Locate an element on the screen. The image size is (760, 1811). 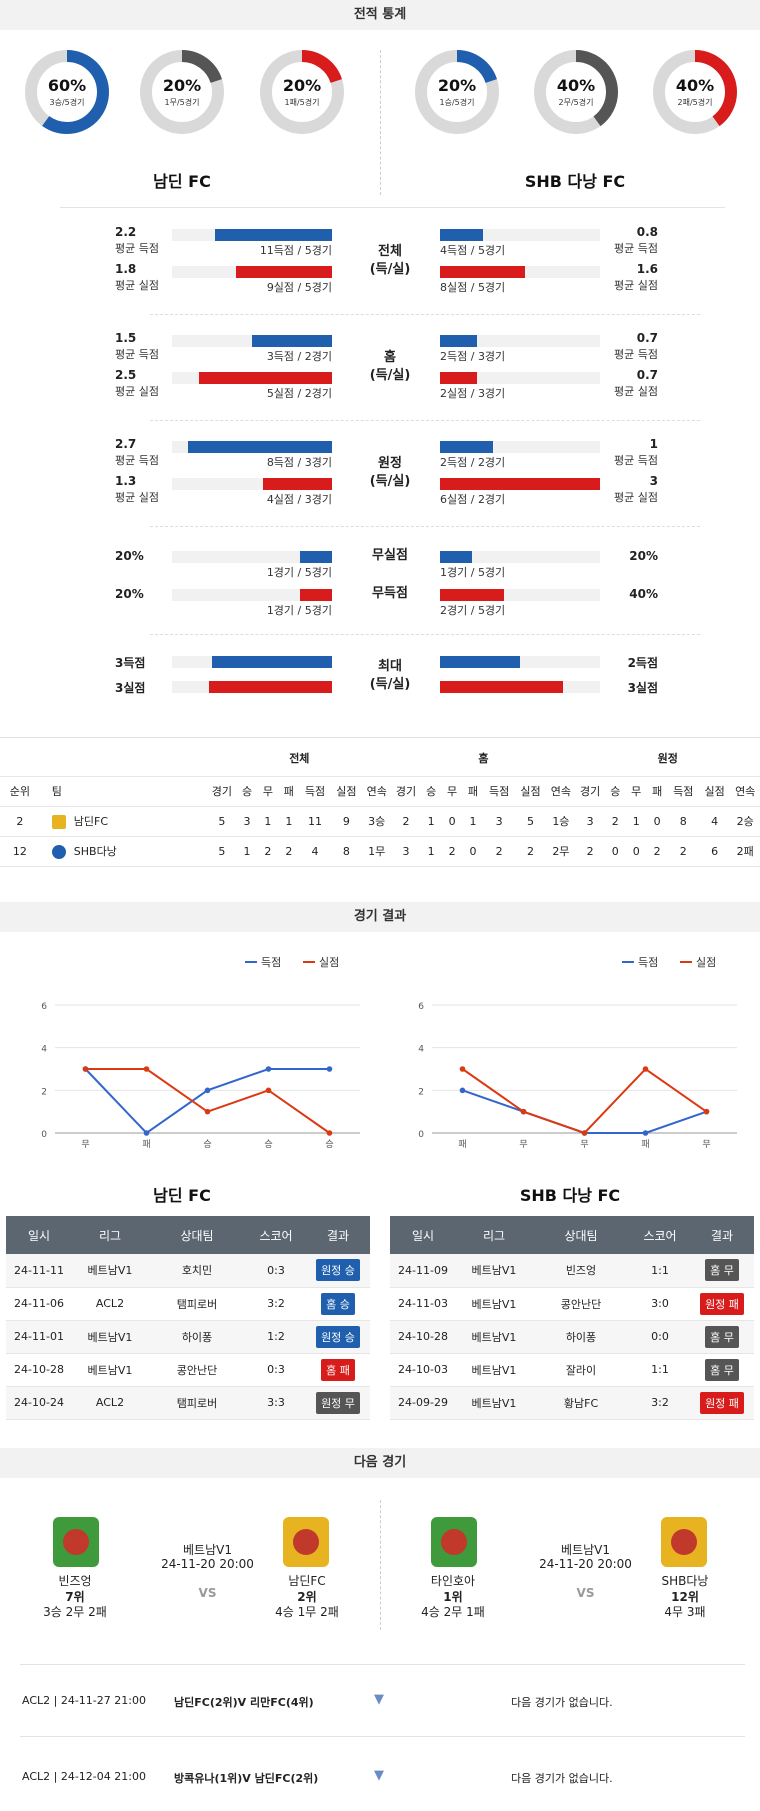
standings-col-header: 실점 is located at coordinates (714, 791).